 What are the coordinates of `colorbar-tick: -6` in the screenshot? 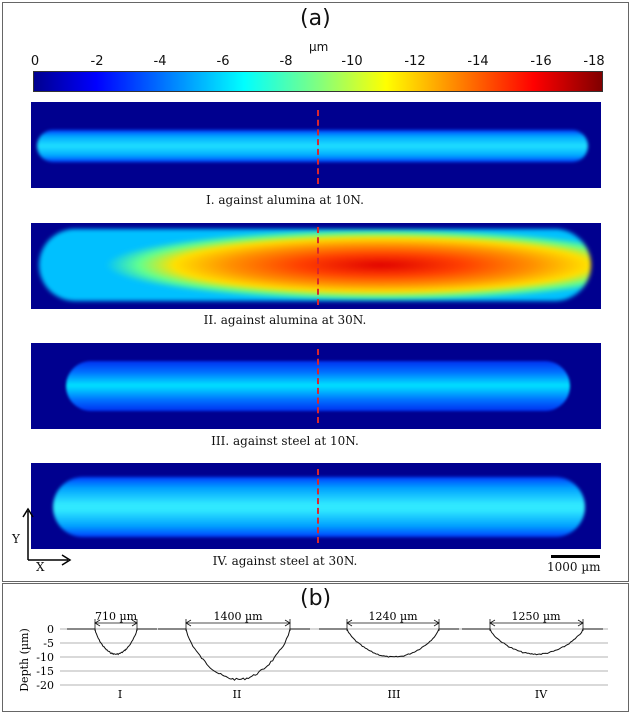 It's located at (223, 61).